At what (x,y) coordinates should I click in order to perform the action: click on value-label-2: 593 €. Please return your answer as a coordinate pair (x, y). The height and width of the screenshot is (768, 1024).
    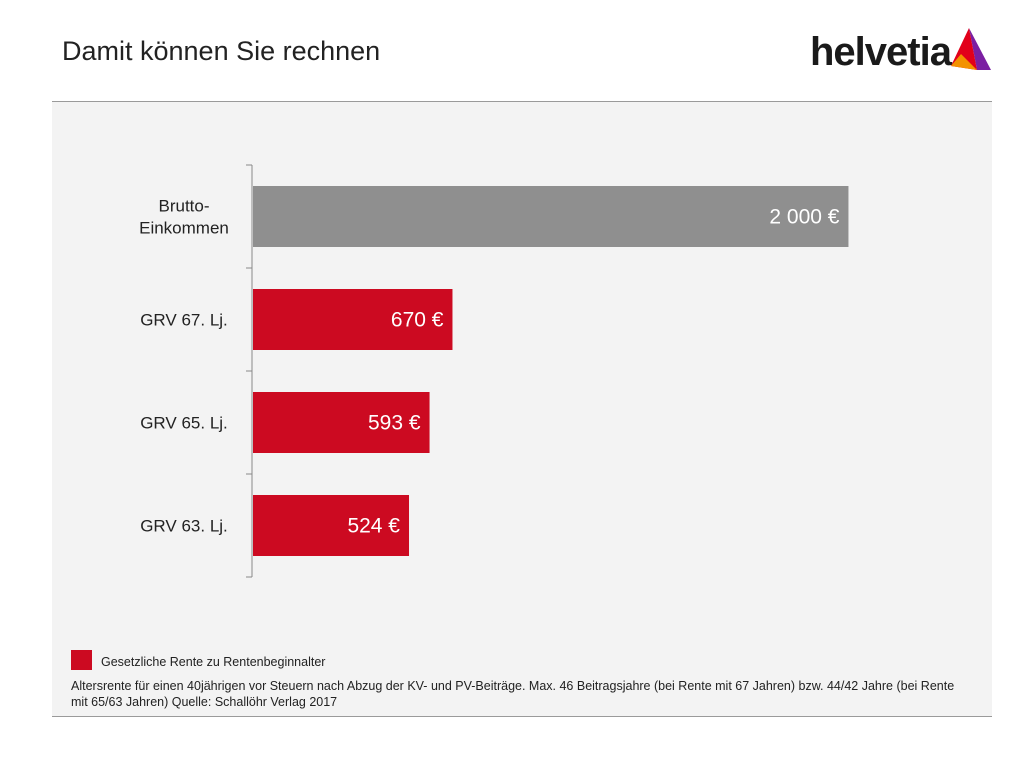
    Looking at the image, I should click on (394, 423).